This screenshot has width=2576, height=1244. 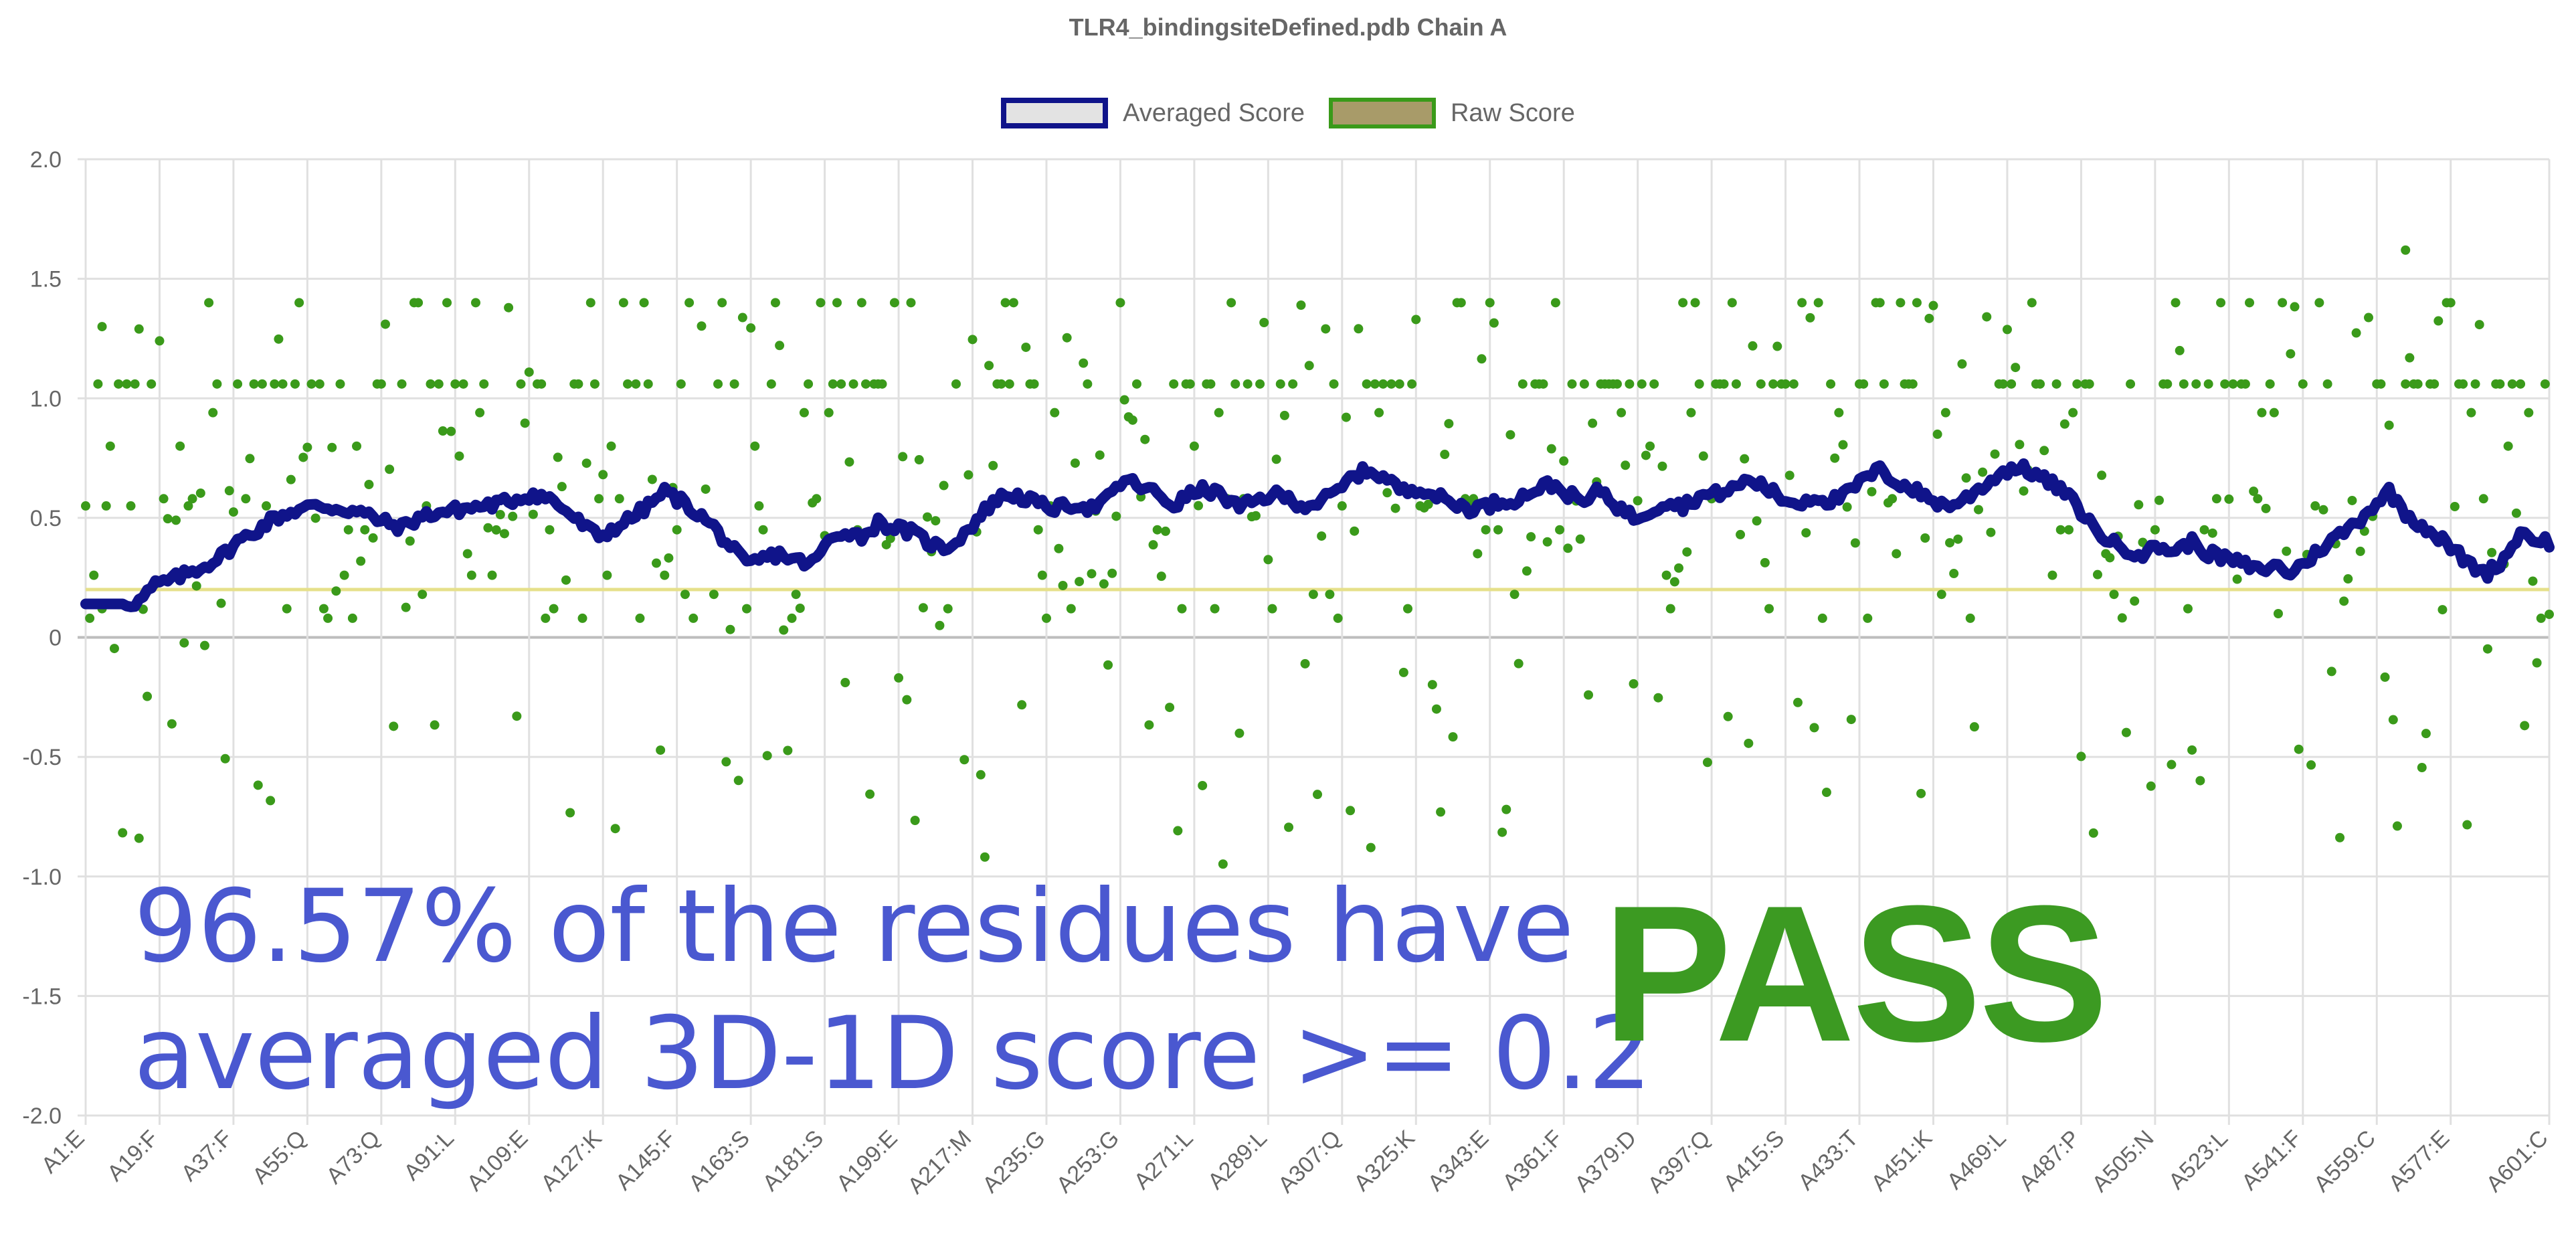 What do you see at coordinates (429, 1156) in the screenshot?
I see `x-tick-label: A91:L` at bounding box center [429, 1156].